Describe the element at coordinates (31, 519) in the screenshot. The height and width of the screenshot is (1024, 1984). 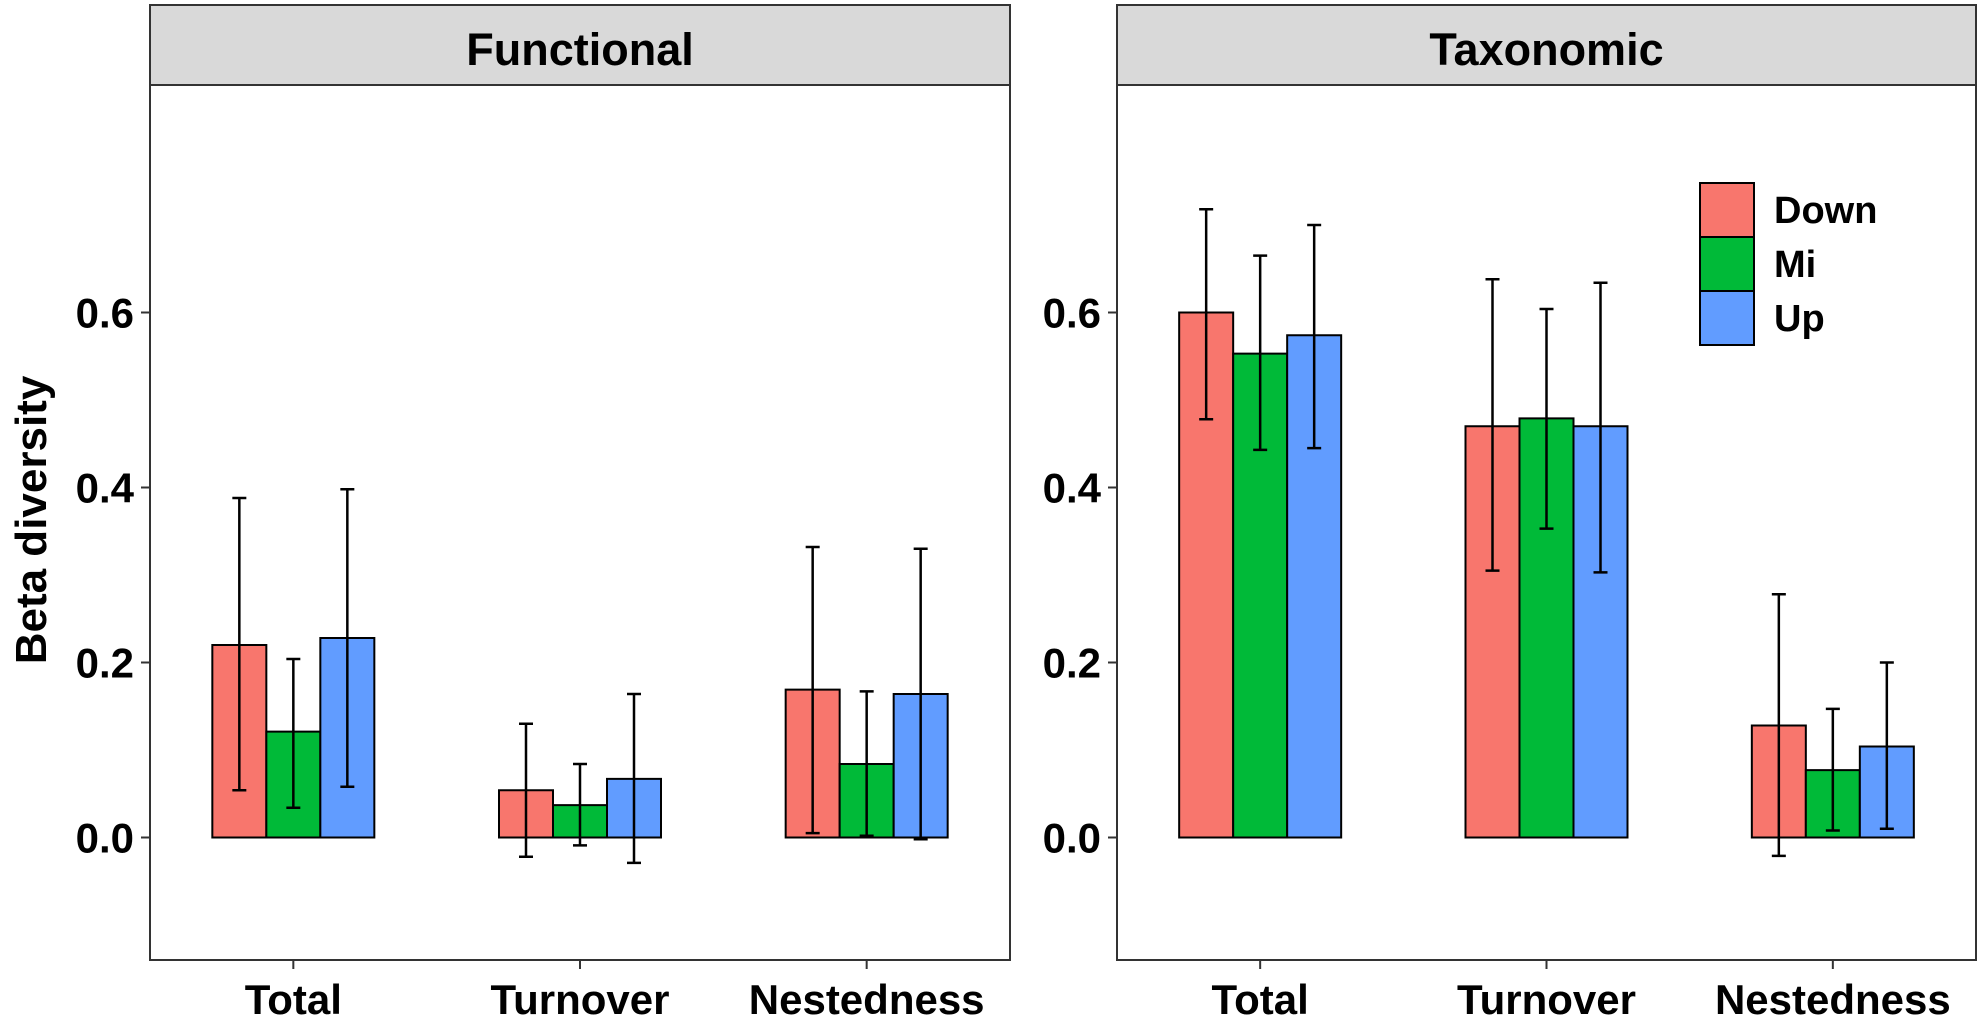
I see `y-axis-label: Beta diversity` at that location.